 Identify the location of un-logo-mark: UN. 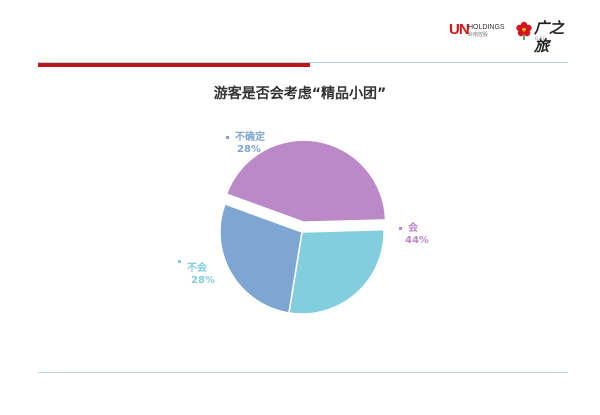
(459, 29).